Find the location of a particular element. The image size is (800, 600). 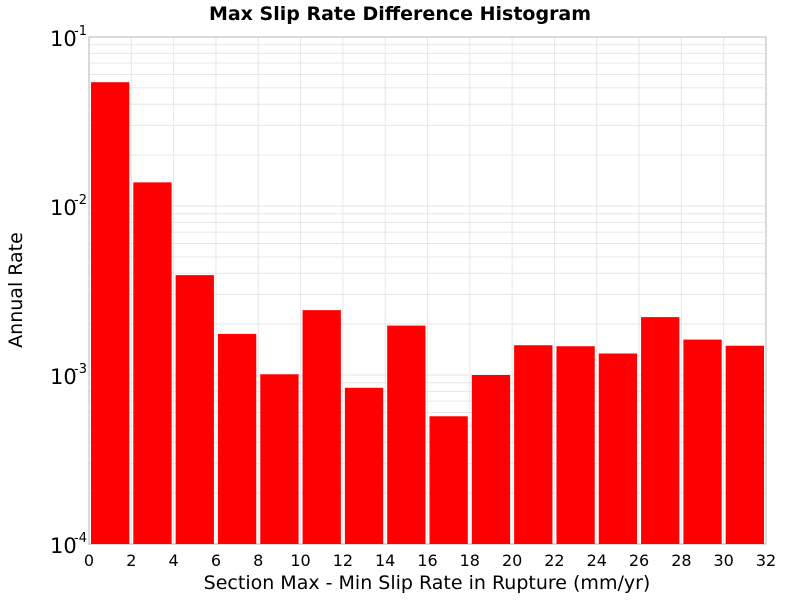

y-tick-exponent: -1 is located at coordinates (80, 31).